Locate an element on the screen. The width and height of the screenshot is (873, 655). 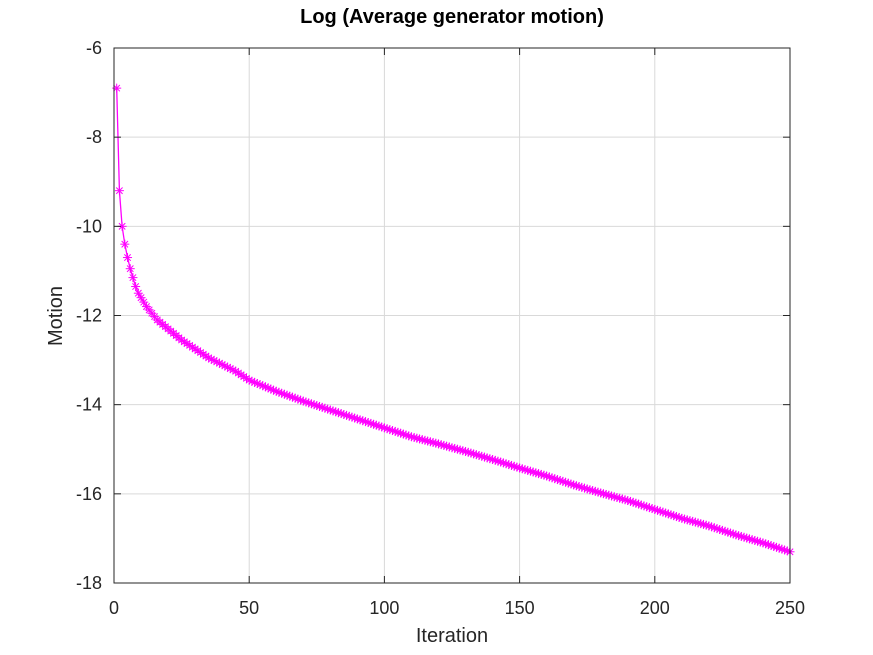
y-tick-label: -8 is located at coordinates (94, 137).